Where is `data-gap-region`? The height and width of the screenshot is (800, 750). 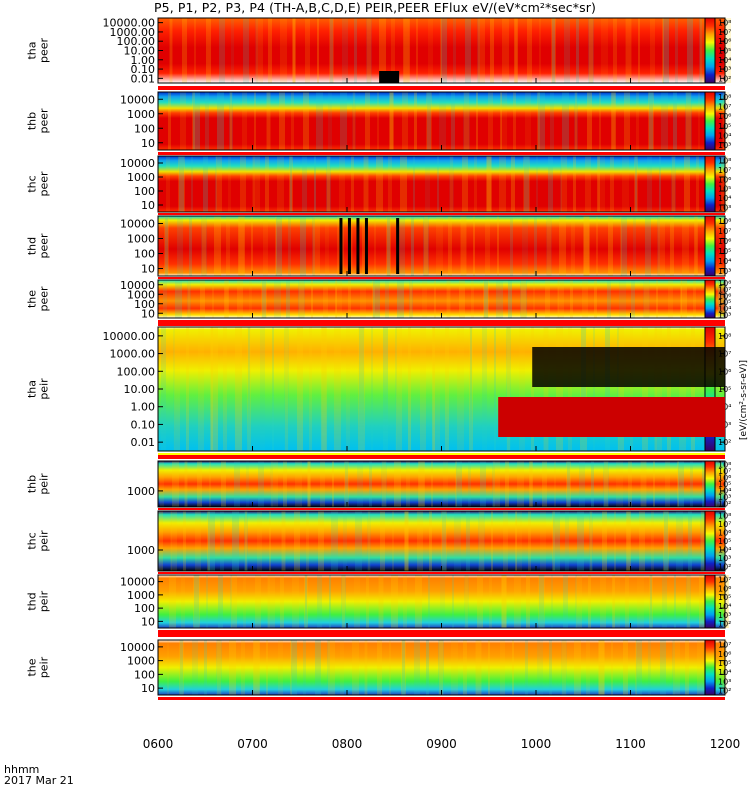 data-gap-region is located at coordinates (628, 367).